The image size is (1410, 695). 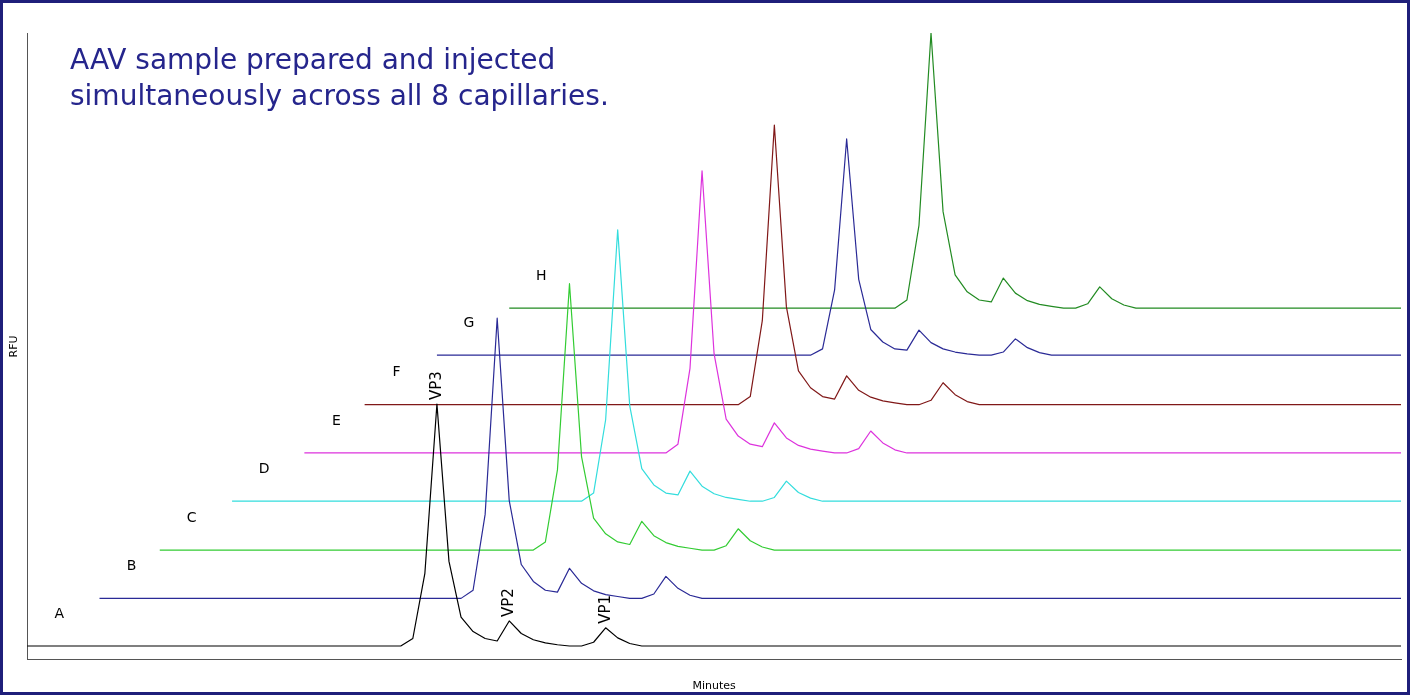 I want to click on series-label: D, so click(x=264, y=467).